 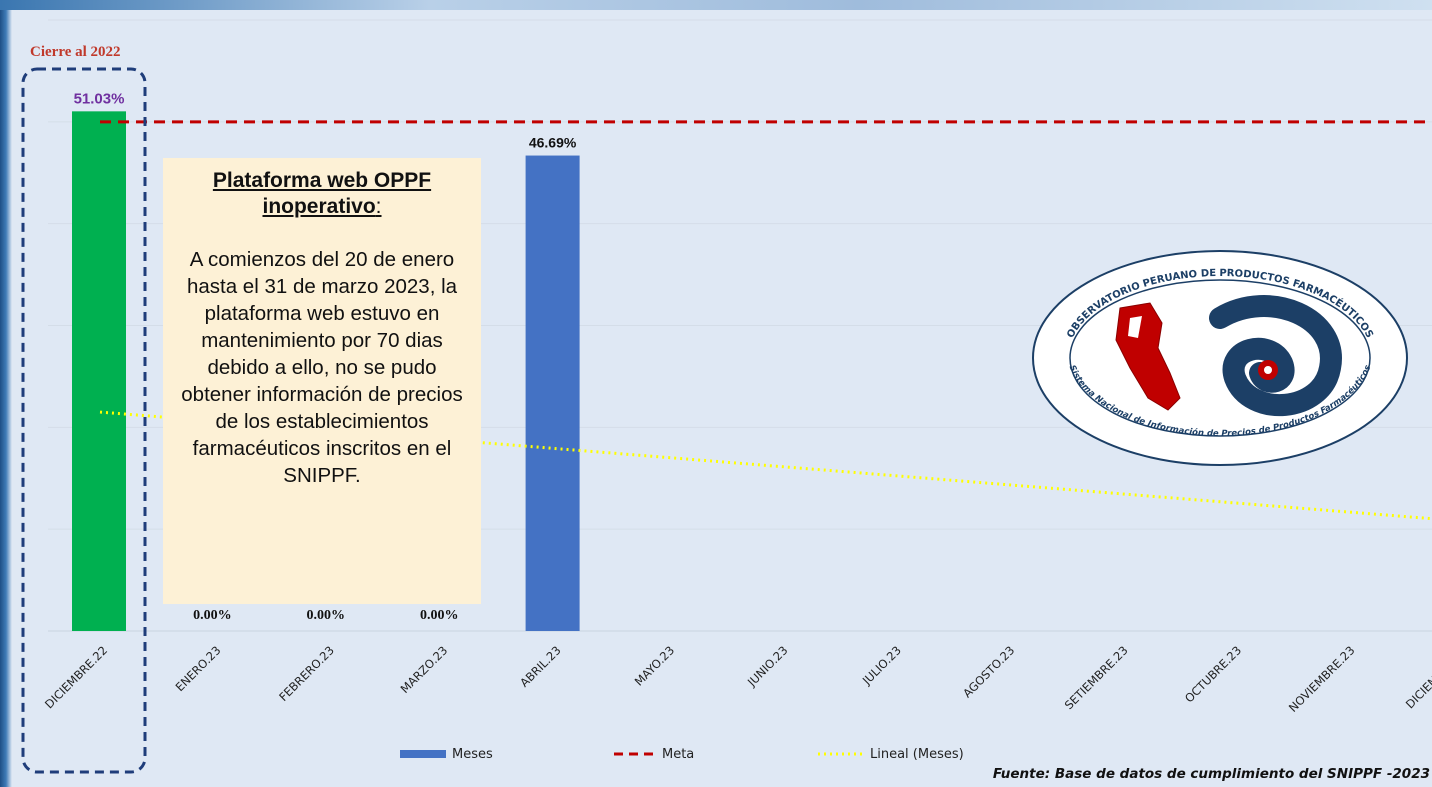 I want to click on x-tick-label: ENERO.23, so click(x=198, y=668).